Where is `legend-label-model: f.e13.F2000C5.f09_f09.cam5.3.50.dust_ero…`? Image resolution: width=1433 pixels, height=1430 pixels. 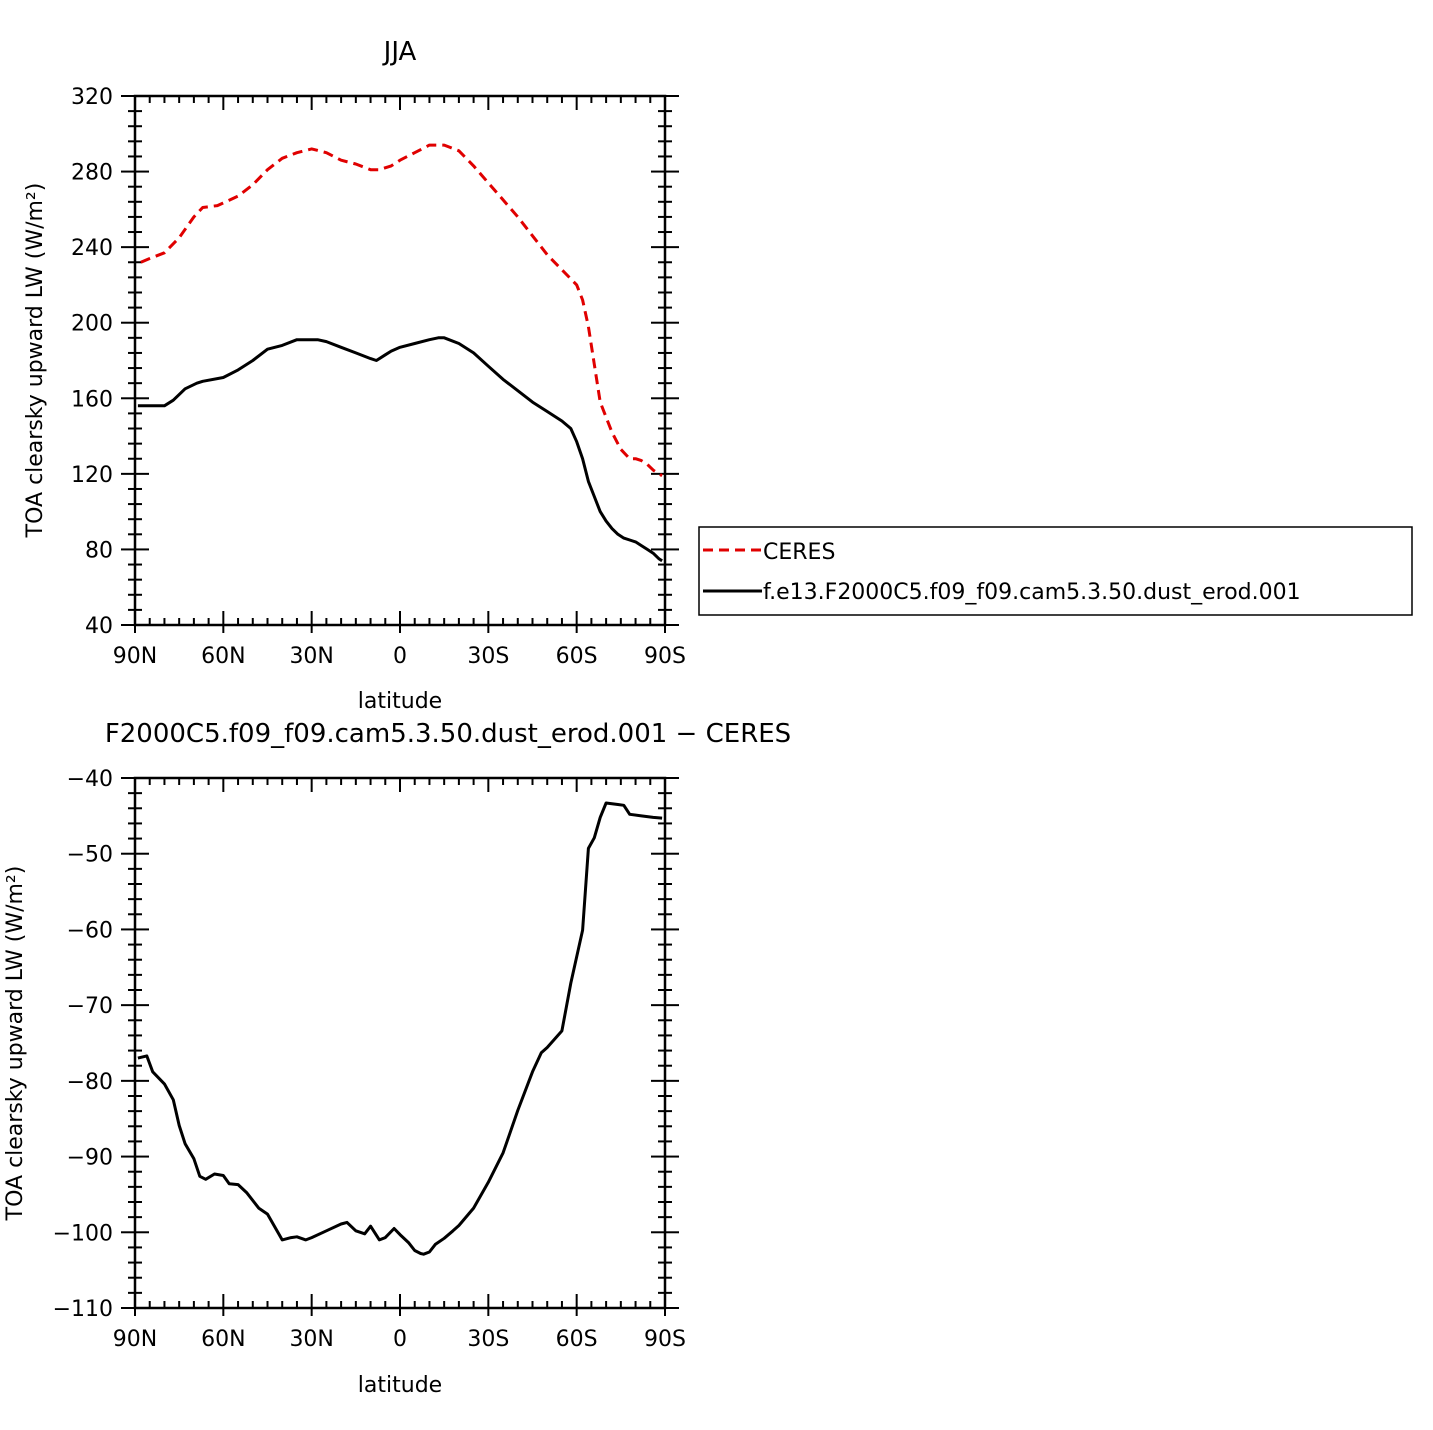
legend-label-model: f.e13.F2000C5.f09_f09.cam5.3.50.dust_ero… is located at coordinates (1032, 592).